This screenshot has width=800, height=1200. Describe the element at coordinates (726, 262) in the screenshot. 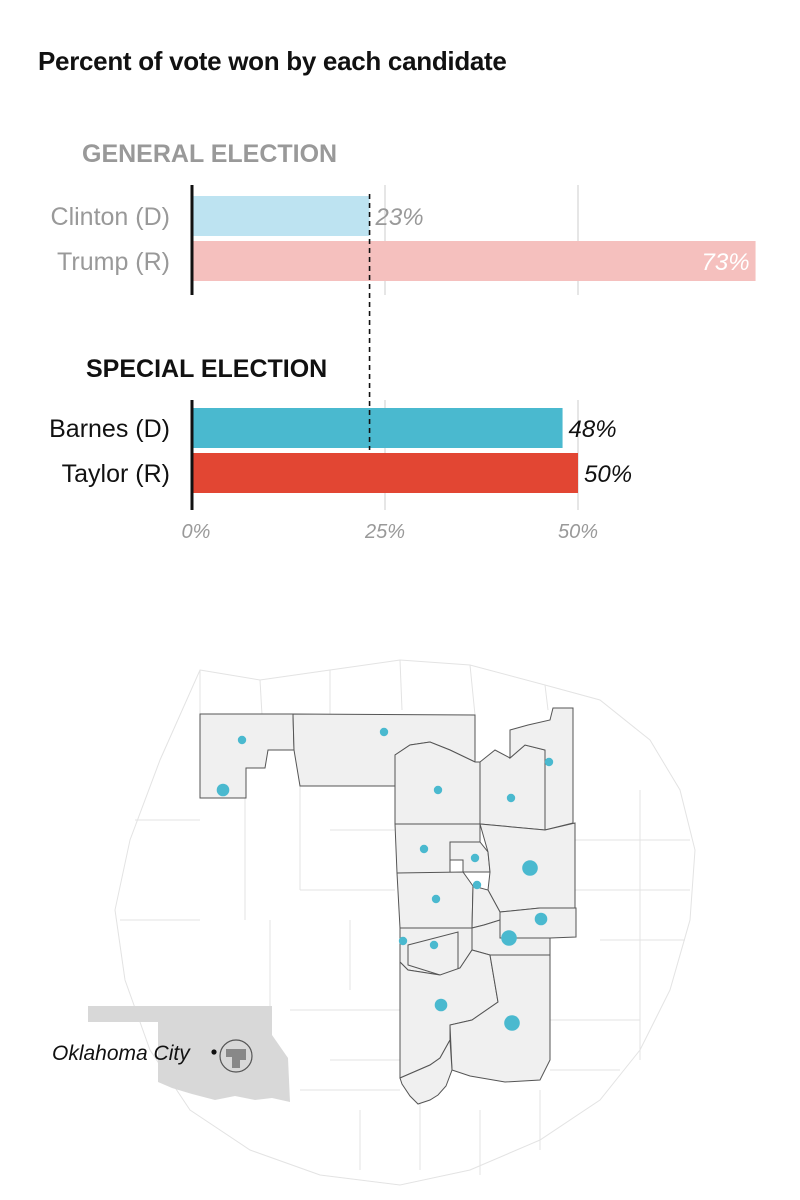

I see `data-label: 73%` at that location.